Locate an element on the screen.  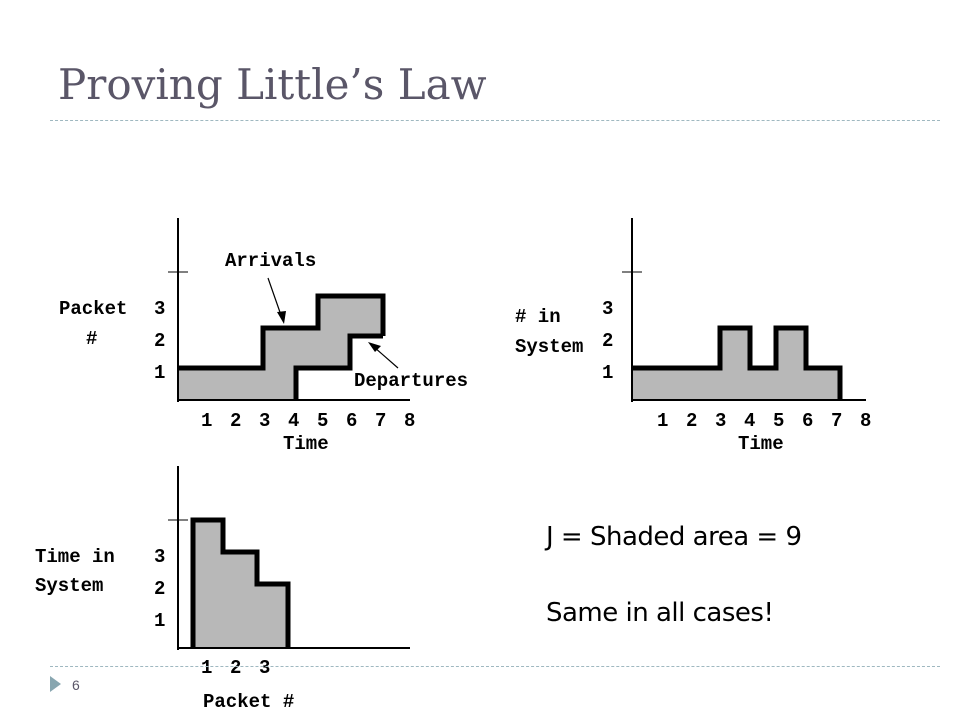
cumulative-x-tick: 2 is located at coordinates (235, 421).